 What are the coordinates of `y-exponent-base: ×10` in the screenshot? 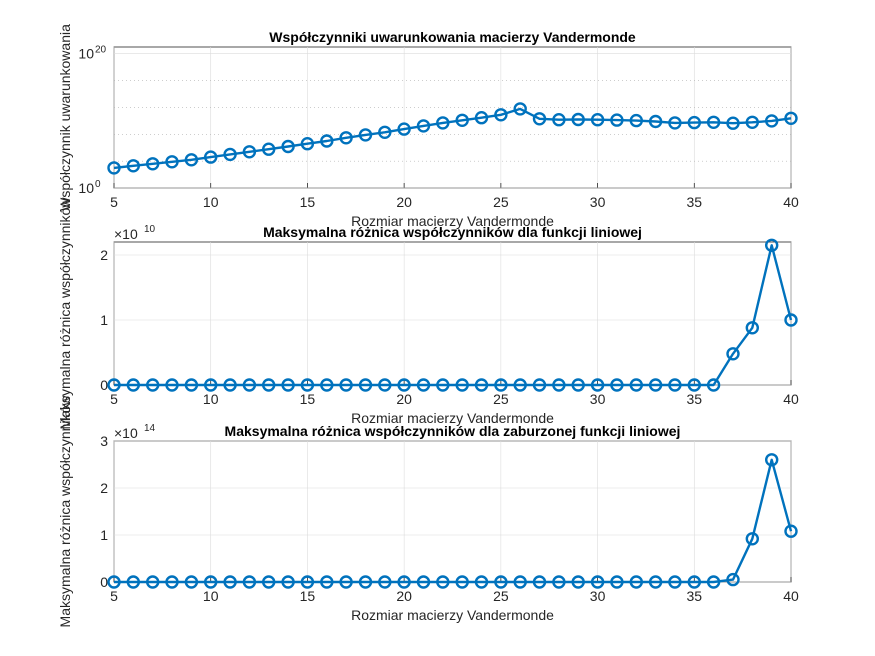 It's located at (126, 433).